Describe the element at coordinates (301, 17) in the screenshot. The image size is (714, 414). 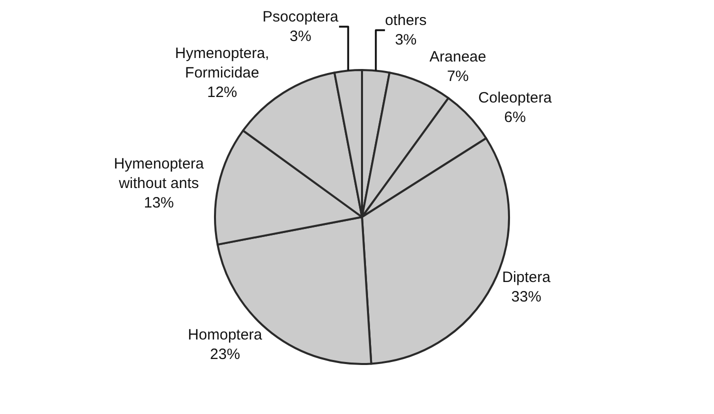
I see `slice-label: Psocoptera` at that location.